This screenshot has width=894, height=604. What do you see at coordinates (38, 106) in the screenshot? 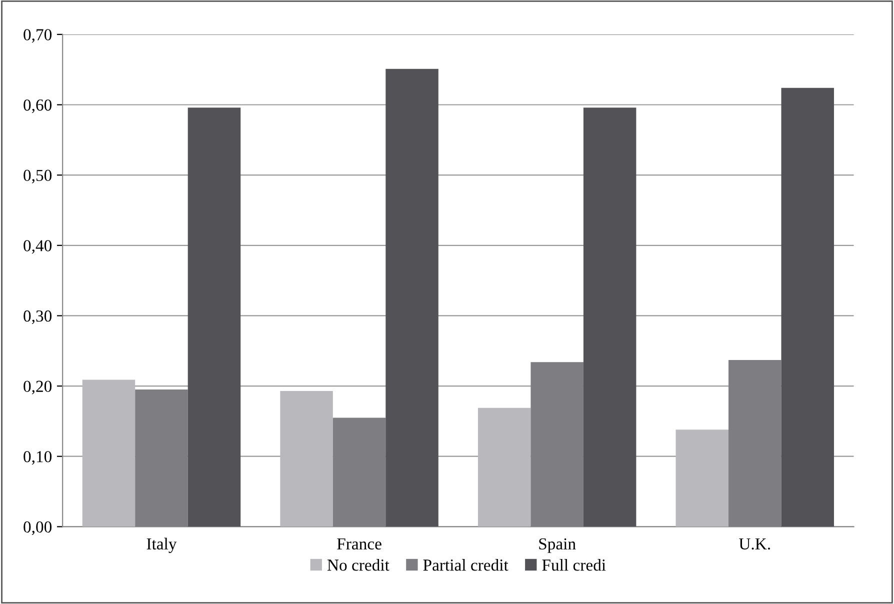
I see `y-tick-label: 0,60` at bounding box center [38, 106].